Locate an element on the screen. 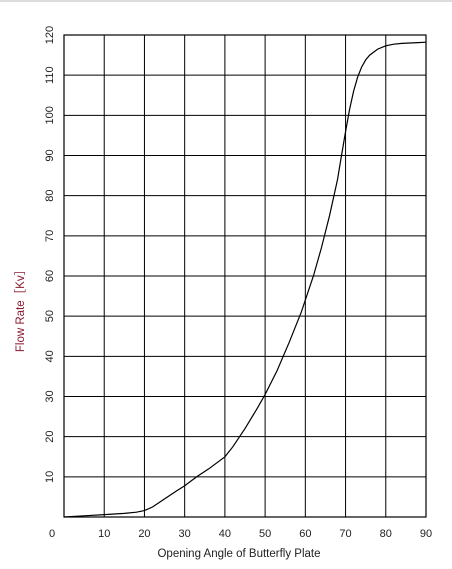 This screenshot has height=569, width=452. y-tick-label: 80 is located at coordinates (50, 196).